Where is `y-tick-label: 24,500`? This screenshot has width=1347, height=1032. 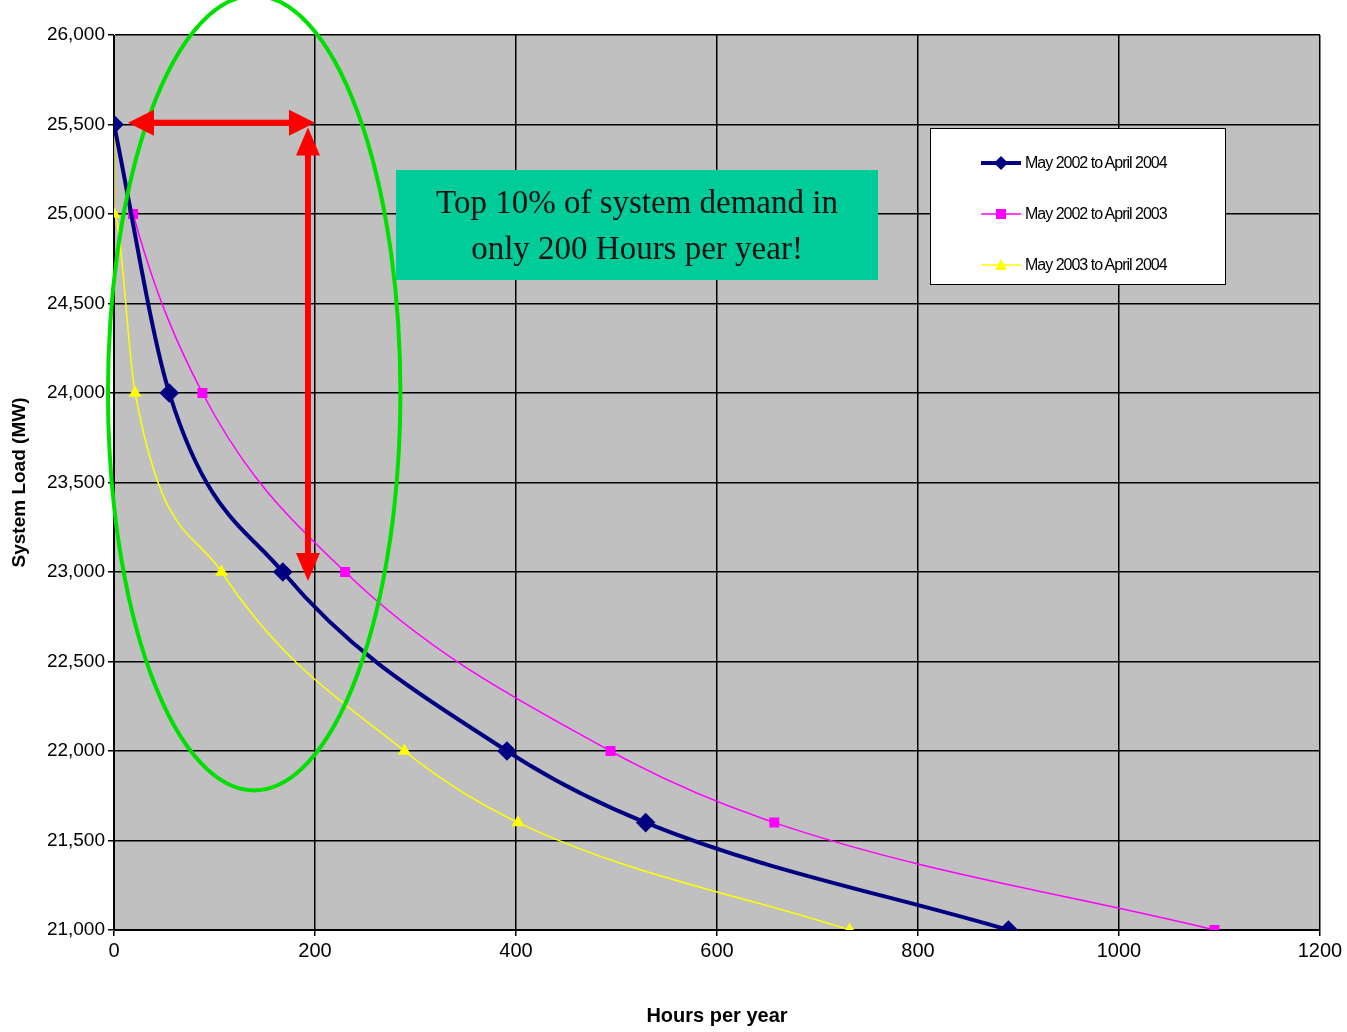
y-tick-label: 24,500 is located at coordinates (75, 302).